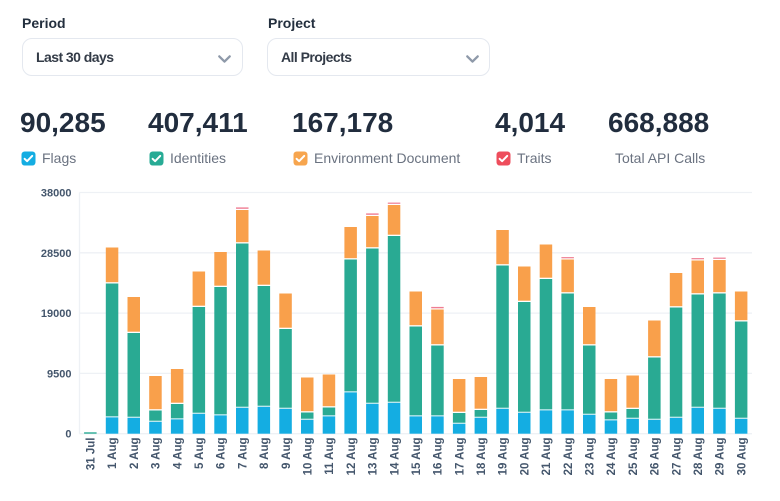 This screenshot has width=780, height=501. What do you see at coordinates (547, 457) in the screenshot?
I see `svg-text: 21 Aug` at bounding box center [547, 457].